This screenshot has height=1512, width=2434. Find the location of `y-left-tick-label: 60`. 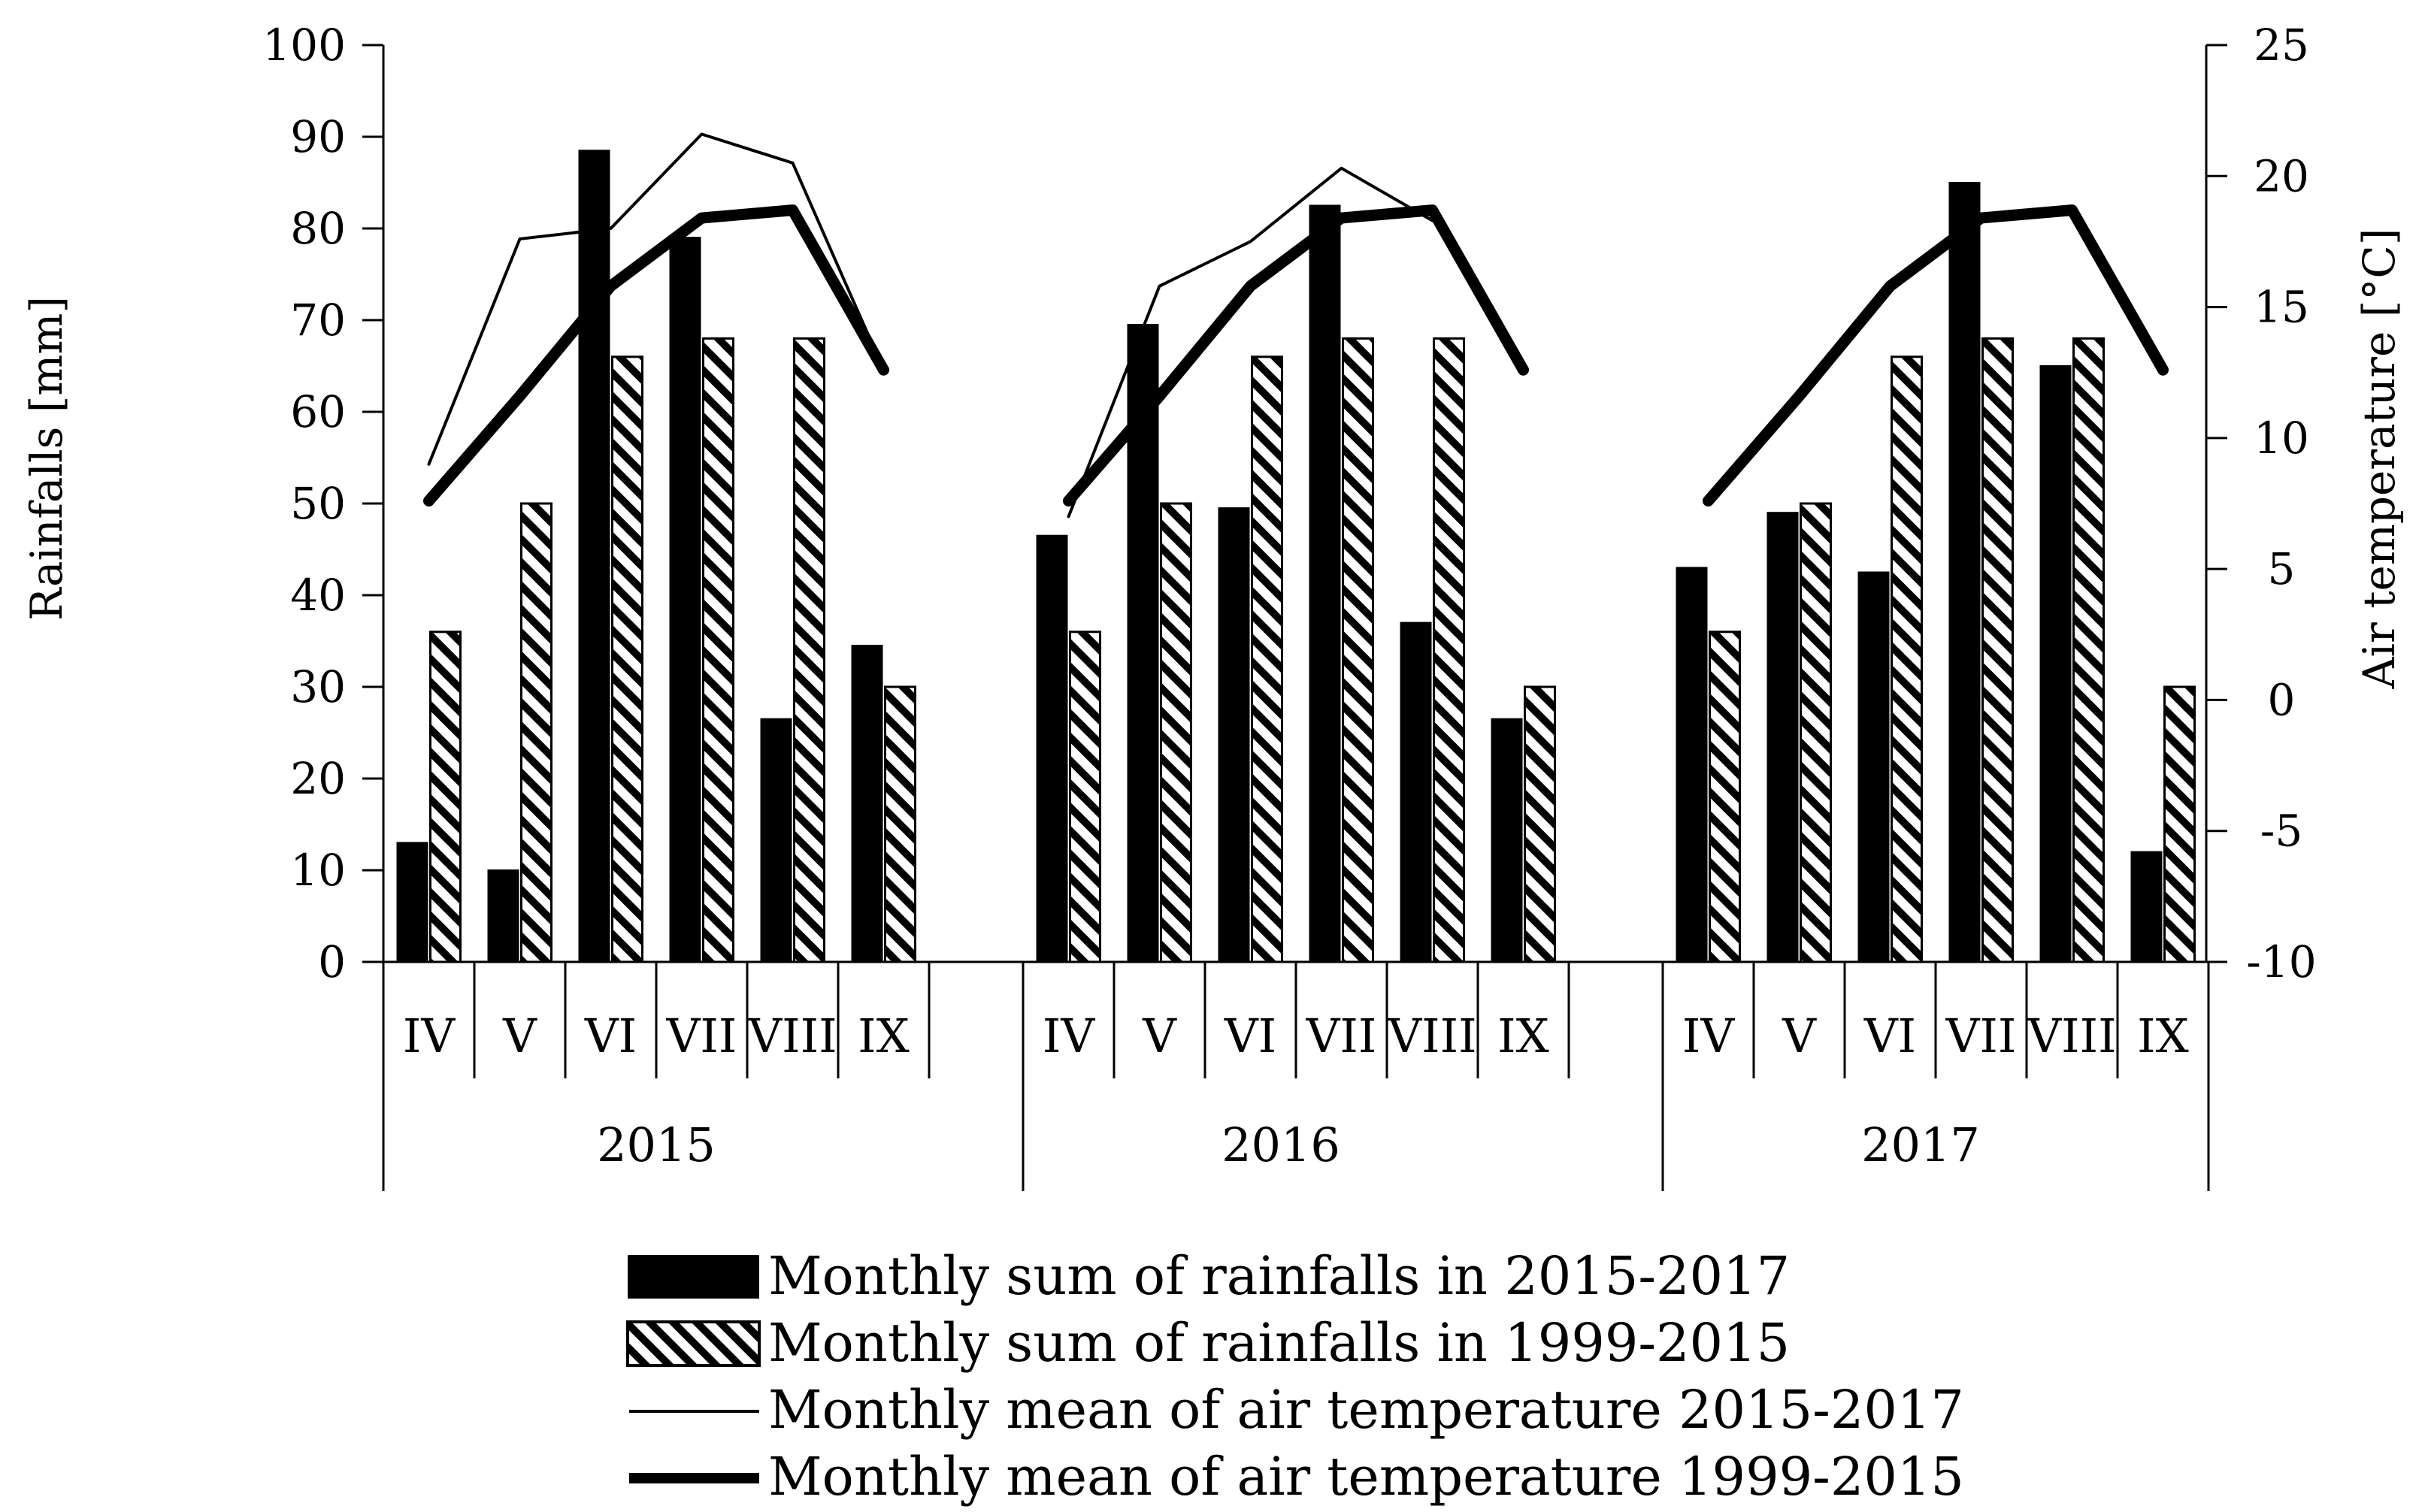

y-left-tick-label: 60 is located at coordinates (318, 411).